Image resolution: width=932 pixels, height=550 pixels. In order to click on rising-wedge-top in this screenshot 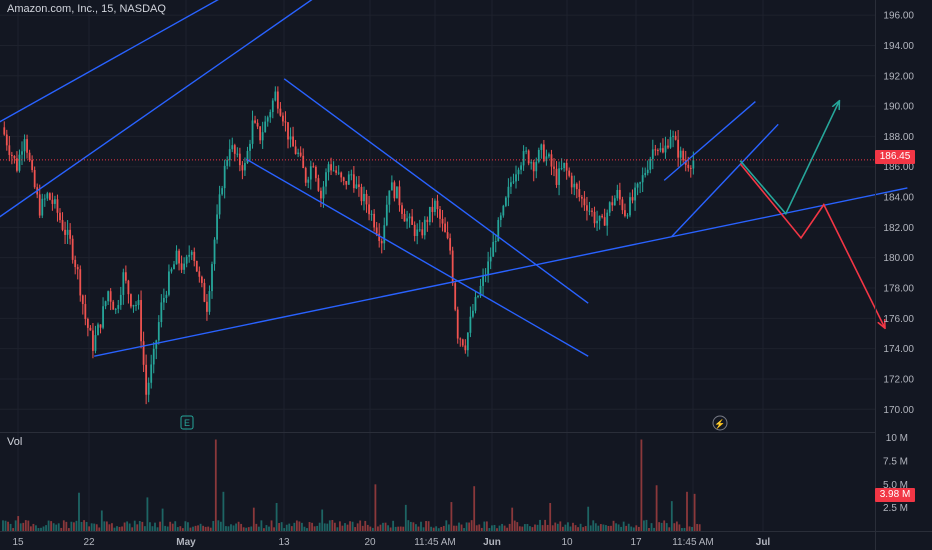, I will do `click(709, 141)`.